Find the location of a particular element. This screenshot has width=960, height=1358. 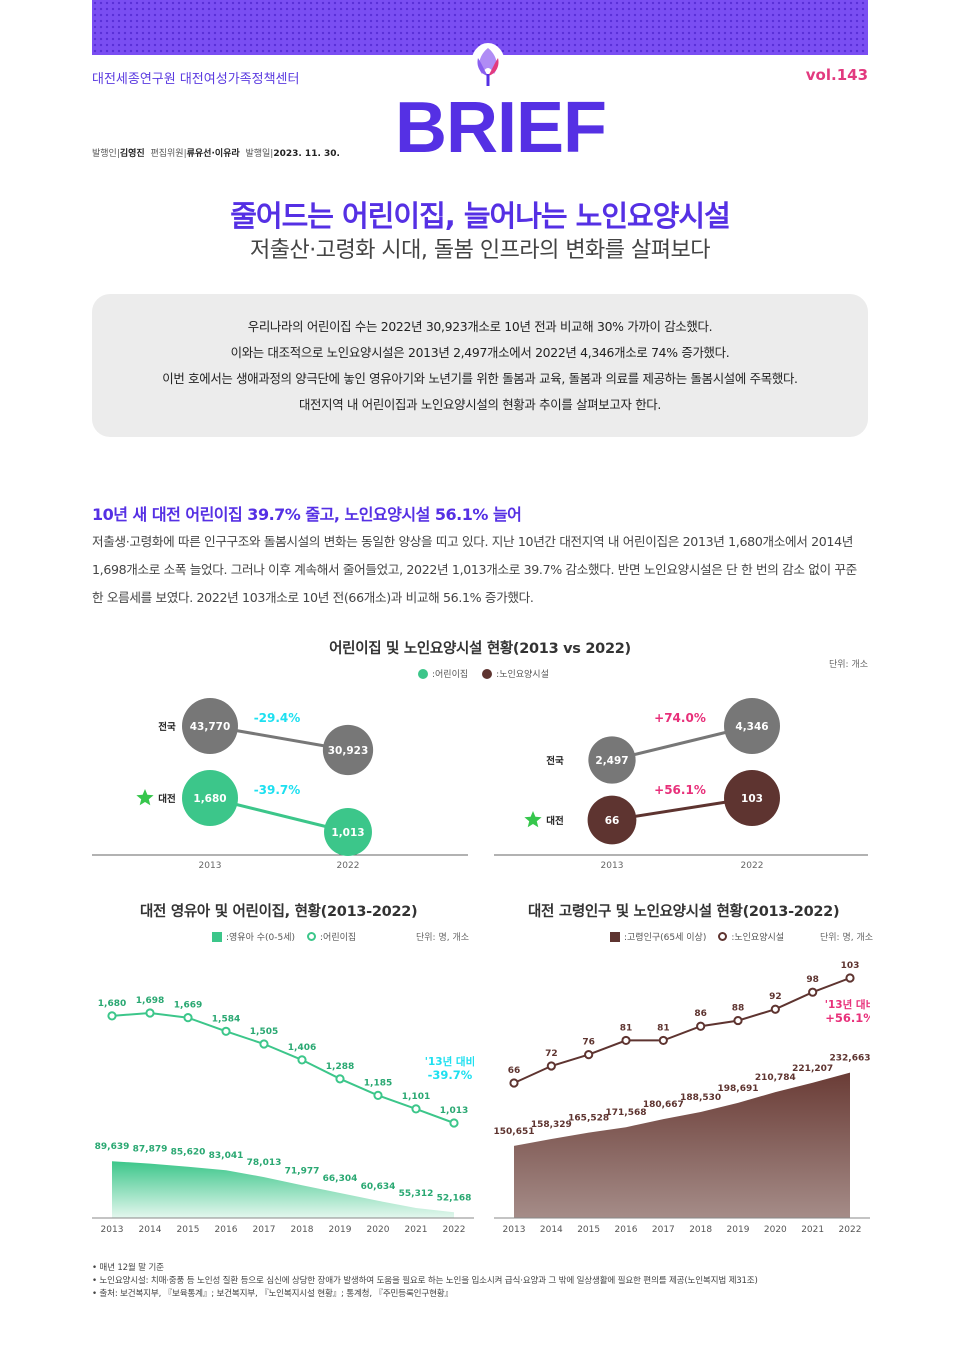

area-data-label: 180,667 is located at coordinates (663, 1105).